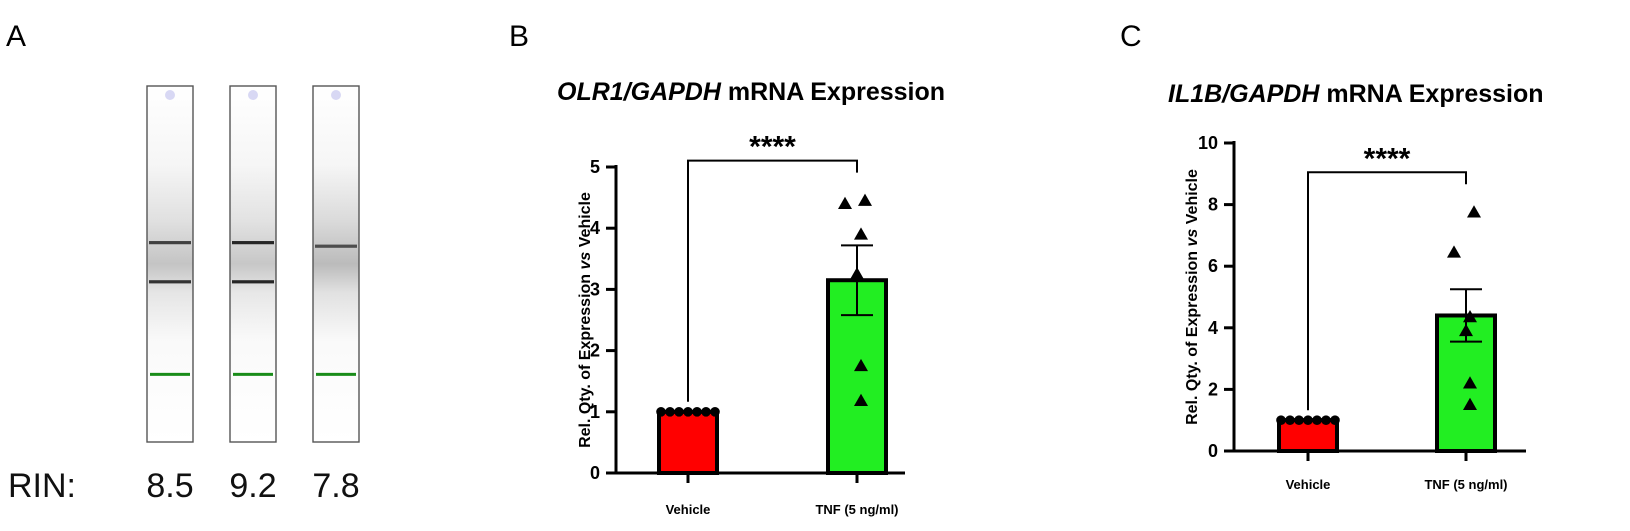 Image resolution: width=1630 pixels, height=531 pixels. What do you see at coordinates (595, 289) in the screenshot?
I see `y-tick-label: 3` at bounding box center [595, 289].